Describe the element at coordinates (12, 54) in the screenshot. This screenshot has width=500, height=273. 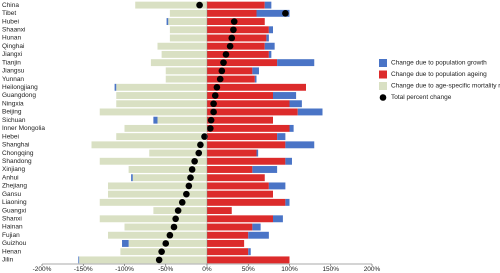
I see `category-label: Jiangxi` at that location.